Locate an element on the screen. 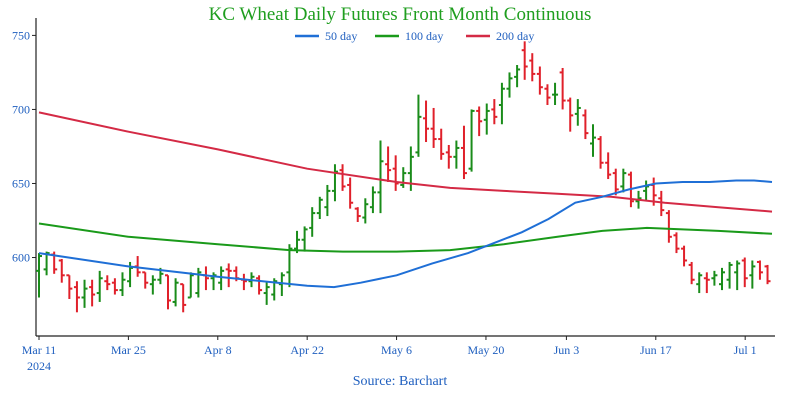 This screenshot has width=800, height=405. x-tick-label: Jun 17 is located at coordinates (656, 350).